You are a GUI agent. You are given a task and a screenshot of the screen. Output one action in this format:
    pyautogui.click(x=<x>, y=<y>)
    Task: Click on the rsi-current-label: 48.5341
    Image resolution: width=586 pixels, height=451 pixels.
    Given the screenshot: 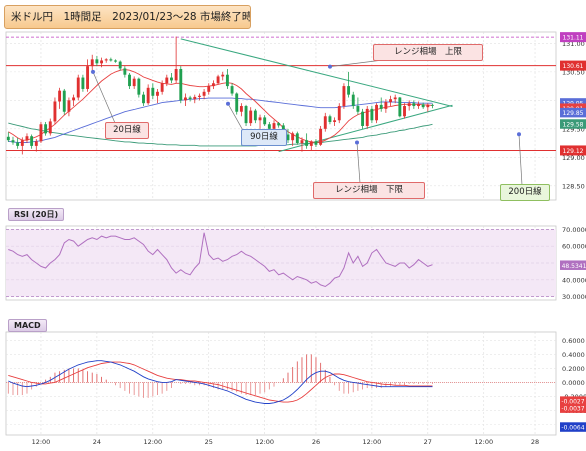 What is the action you would take?
    pyautogui.click(x=574, y=266)
    